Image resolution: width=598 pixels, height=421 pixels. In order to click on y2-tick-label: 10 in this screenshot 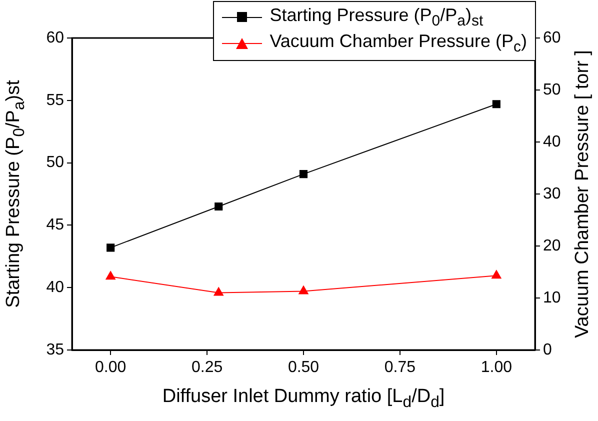, I will do `click(552, 297)`.